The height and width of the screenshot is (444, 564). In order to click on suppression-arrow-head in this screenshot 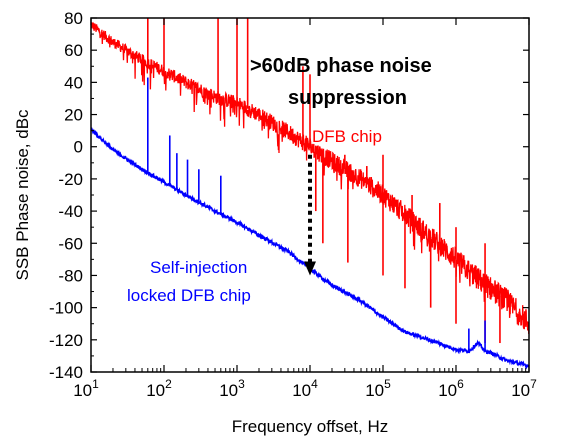, I will do `click(310, 268)`.